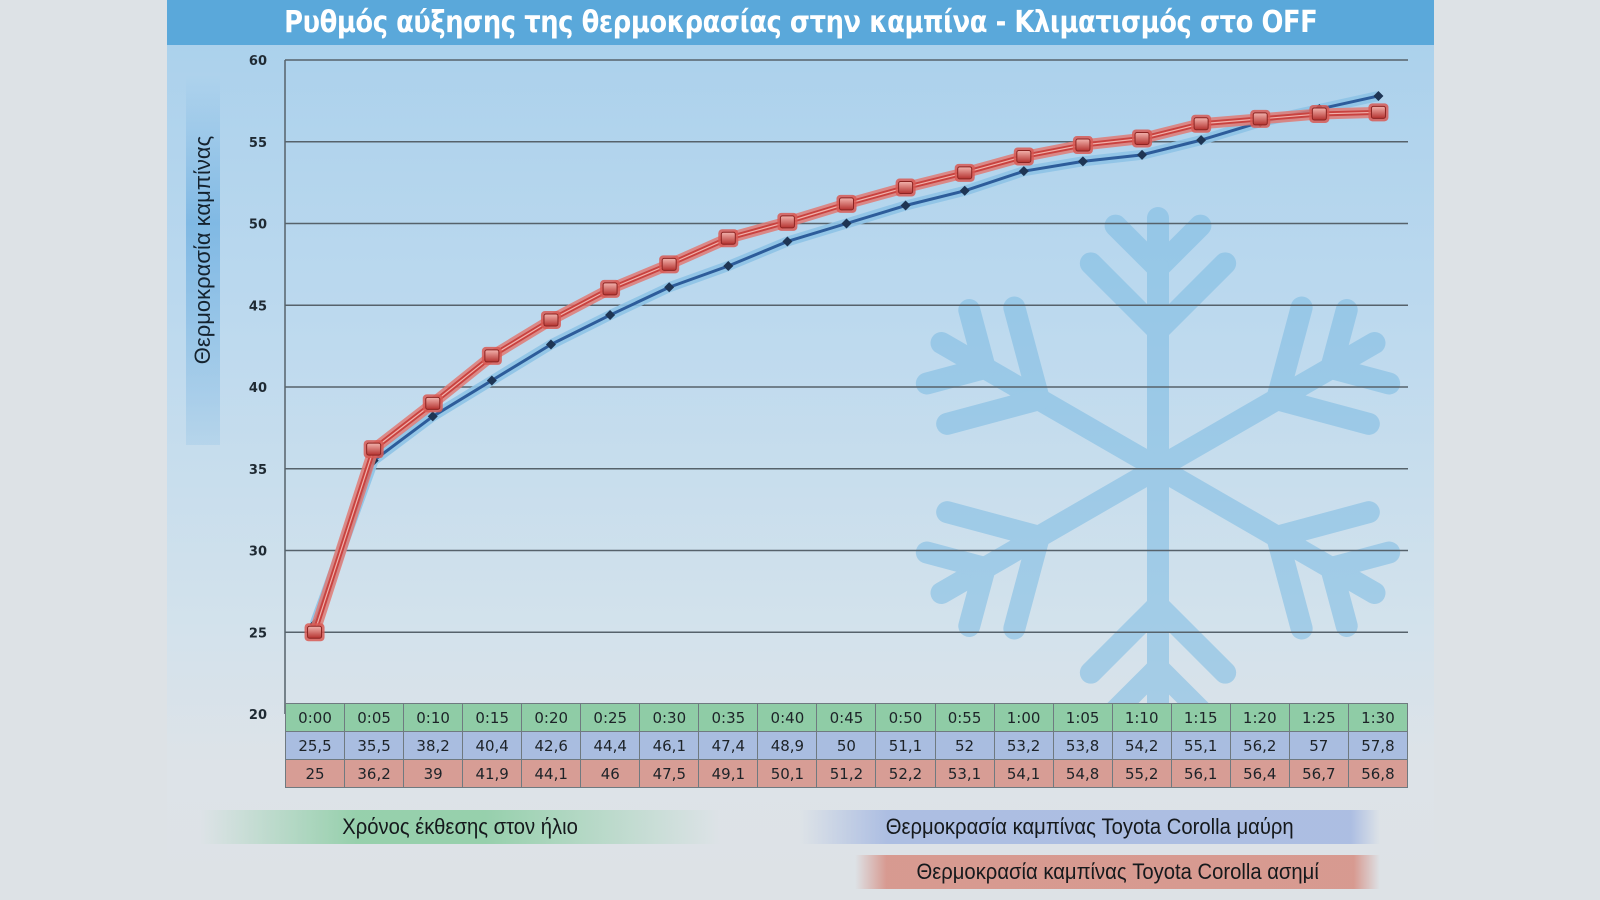 The width and height of the screenshot is (1600, 900). I want to click on table-cell-silver: 47,5, so click(669, 773).